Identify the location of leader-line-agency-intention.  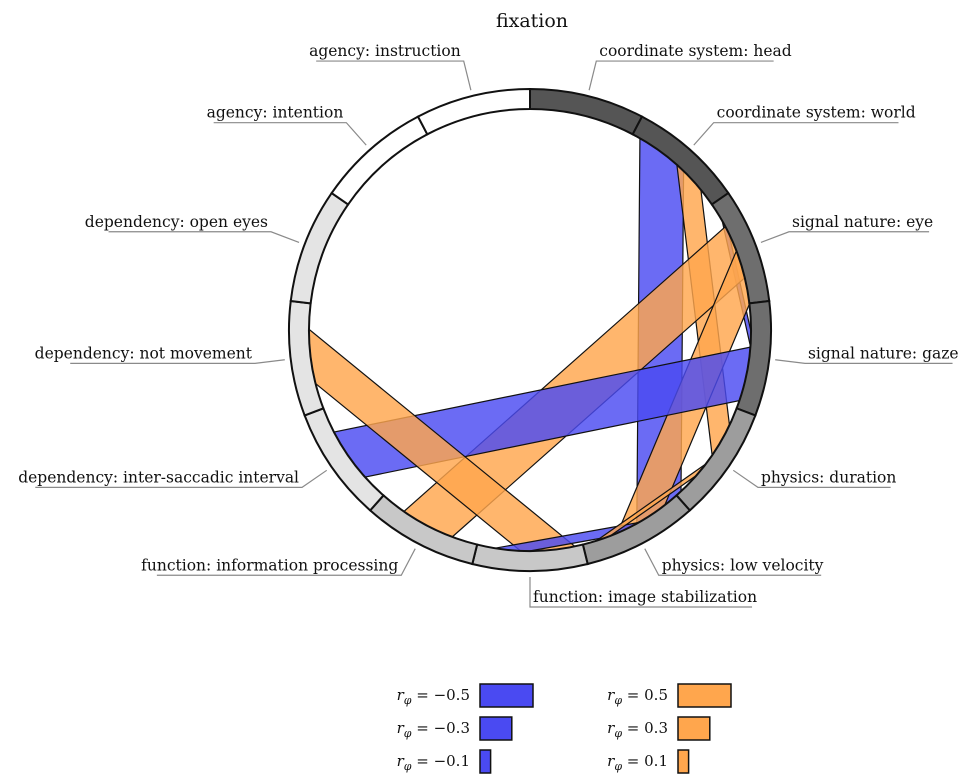
(290, 134).